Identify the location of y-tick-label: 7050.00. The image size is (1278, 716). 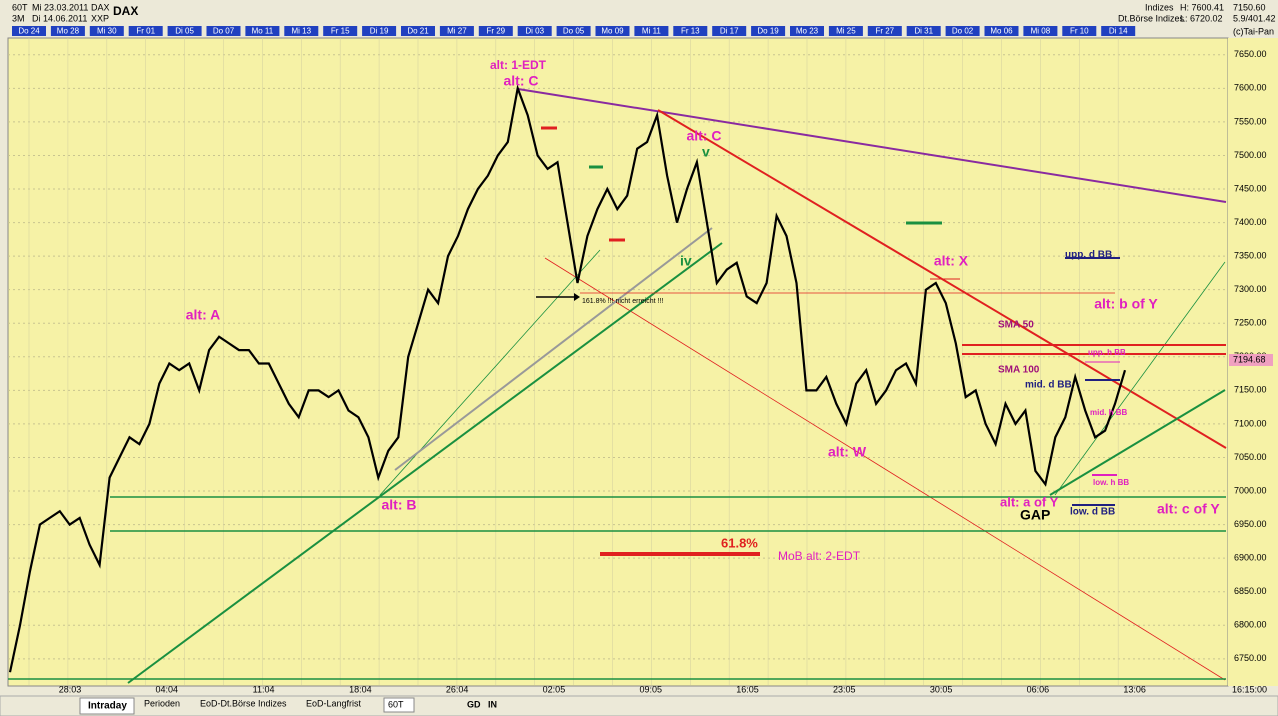
(1250, 457).